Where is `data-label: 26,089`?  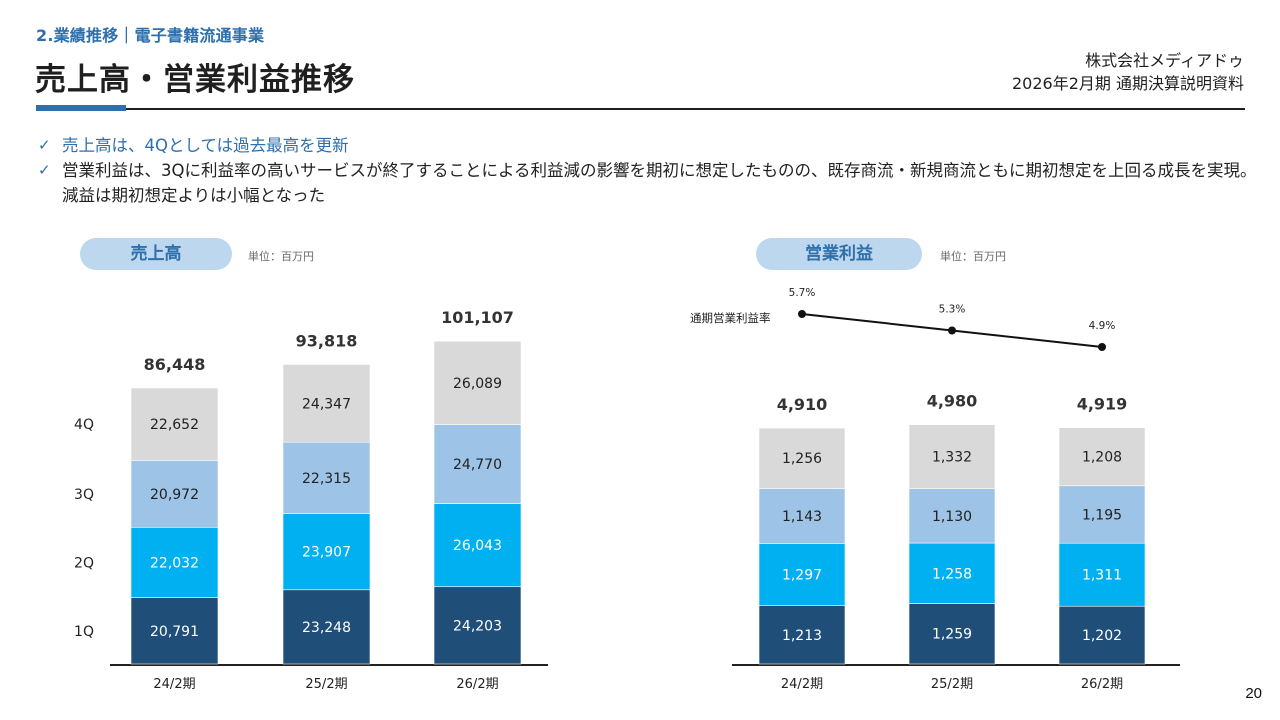 data-label: 26,089 is located at coordinates (477, 384).